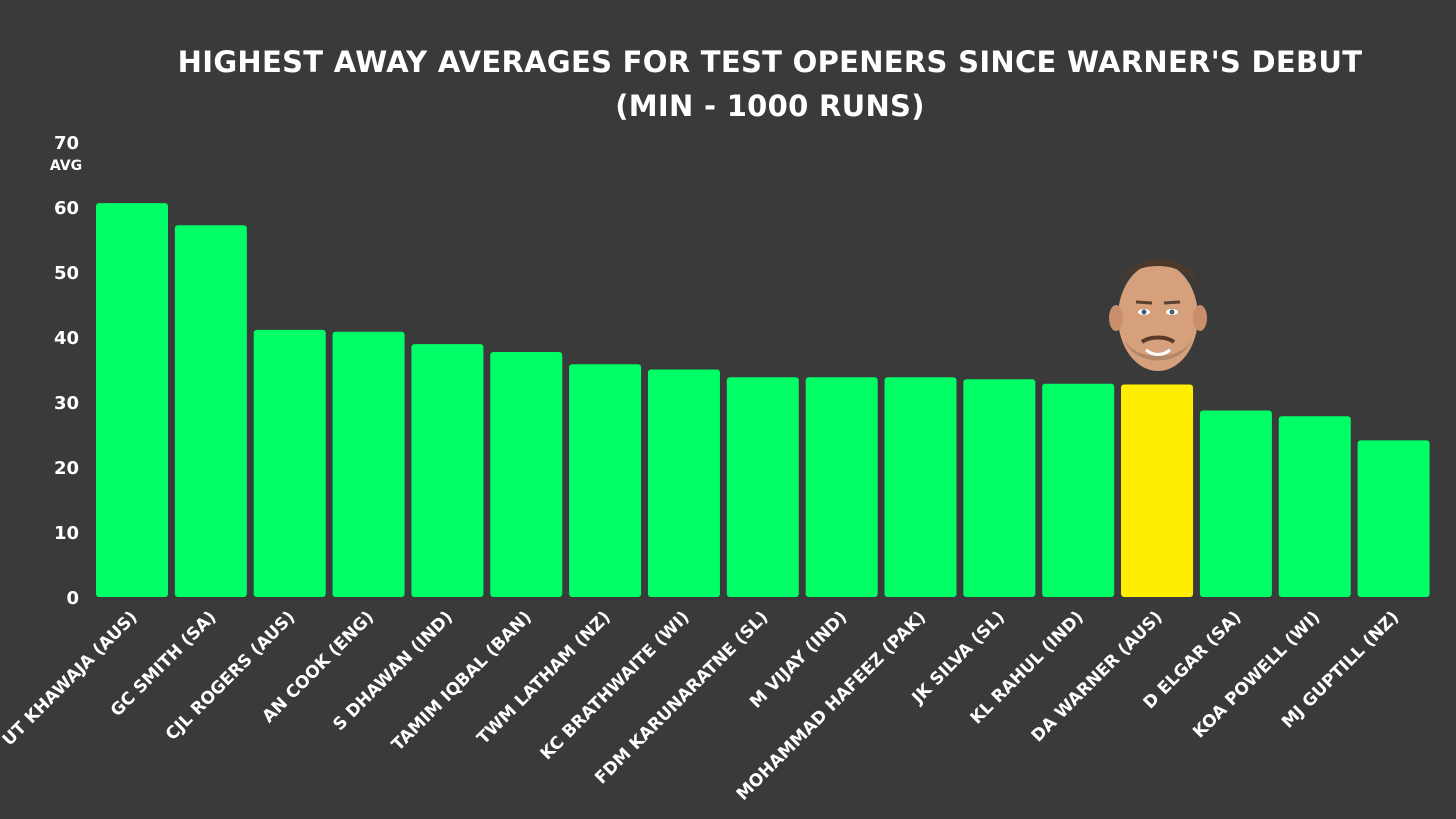 This screenshot has height=819, width=1456. Describe the element at coordinates (1158, 314) in the screenshot. I see `player-headshot-icon` at that location.